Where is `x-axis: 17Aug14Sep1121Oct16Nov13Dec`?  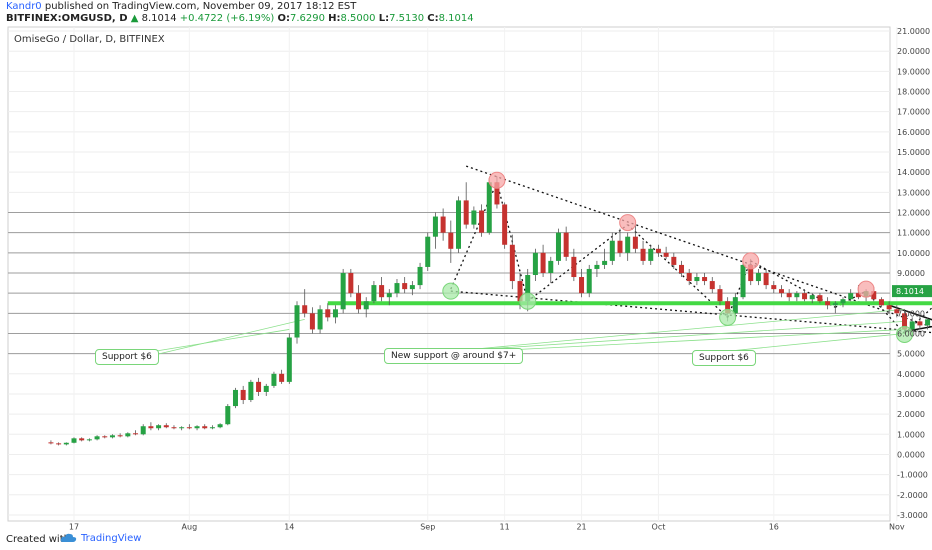 x-axis: 17Aug14Sep1121Oct16Nov13Dec is located at coordinates (500, 527).